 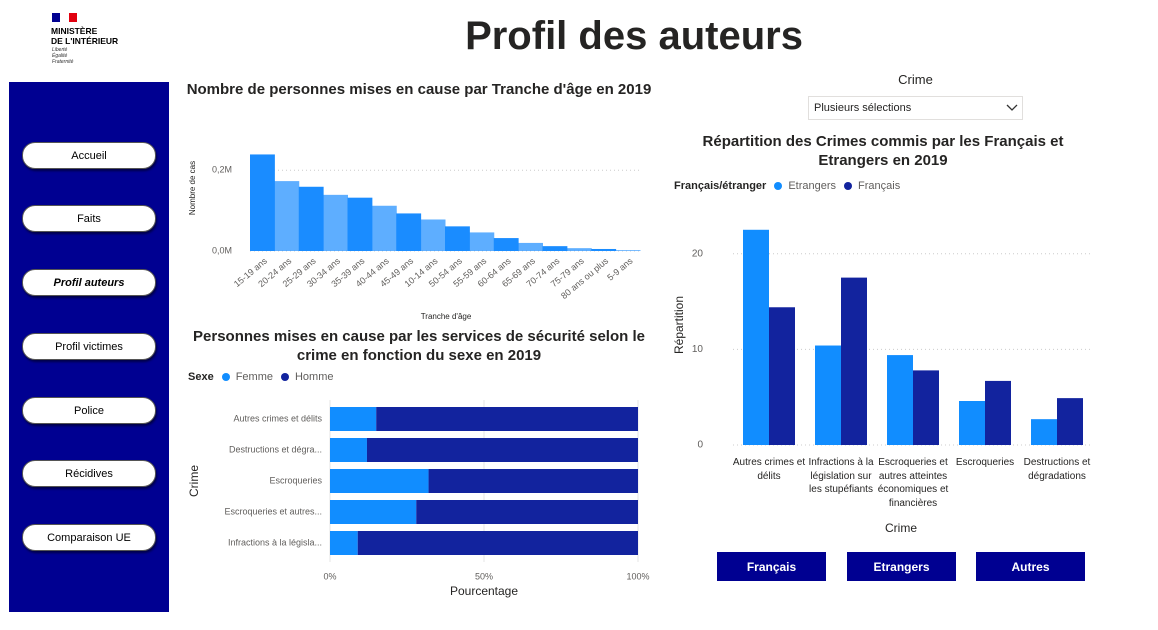 What do you see at coordinates (812, 186) in the screenshot?
I see `legend-label: Etrangers` at bounding box center [812, 186].